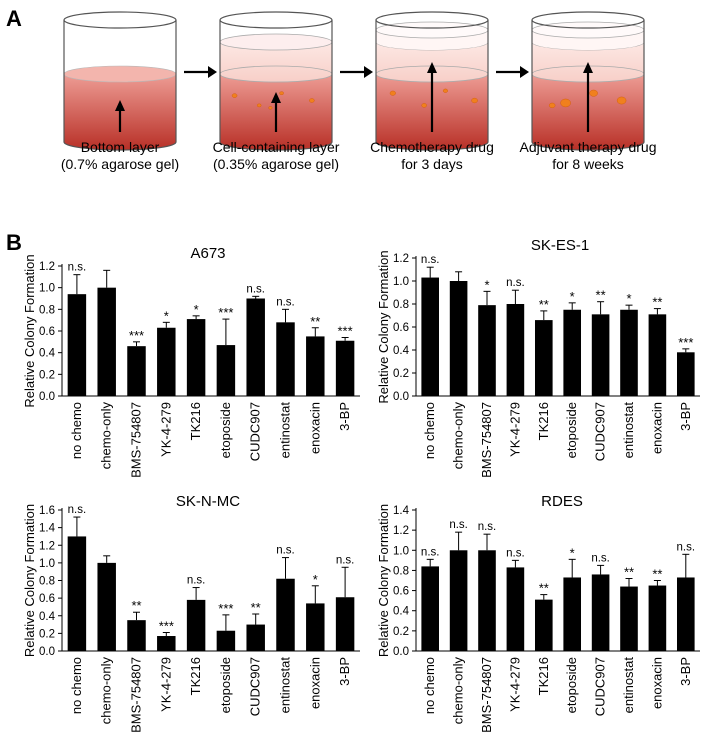 This screenshot has height=736, width=708. Describe the element at coordinates (285, 430) in the screenshot. I see `category-label: entinostat` at that location.